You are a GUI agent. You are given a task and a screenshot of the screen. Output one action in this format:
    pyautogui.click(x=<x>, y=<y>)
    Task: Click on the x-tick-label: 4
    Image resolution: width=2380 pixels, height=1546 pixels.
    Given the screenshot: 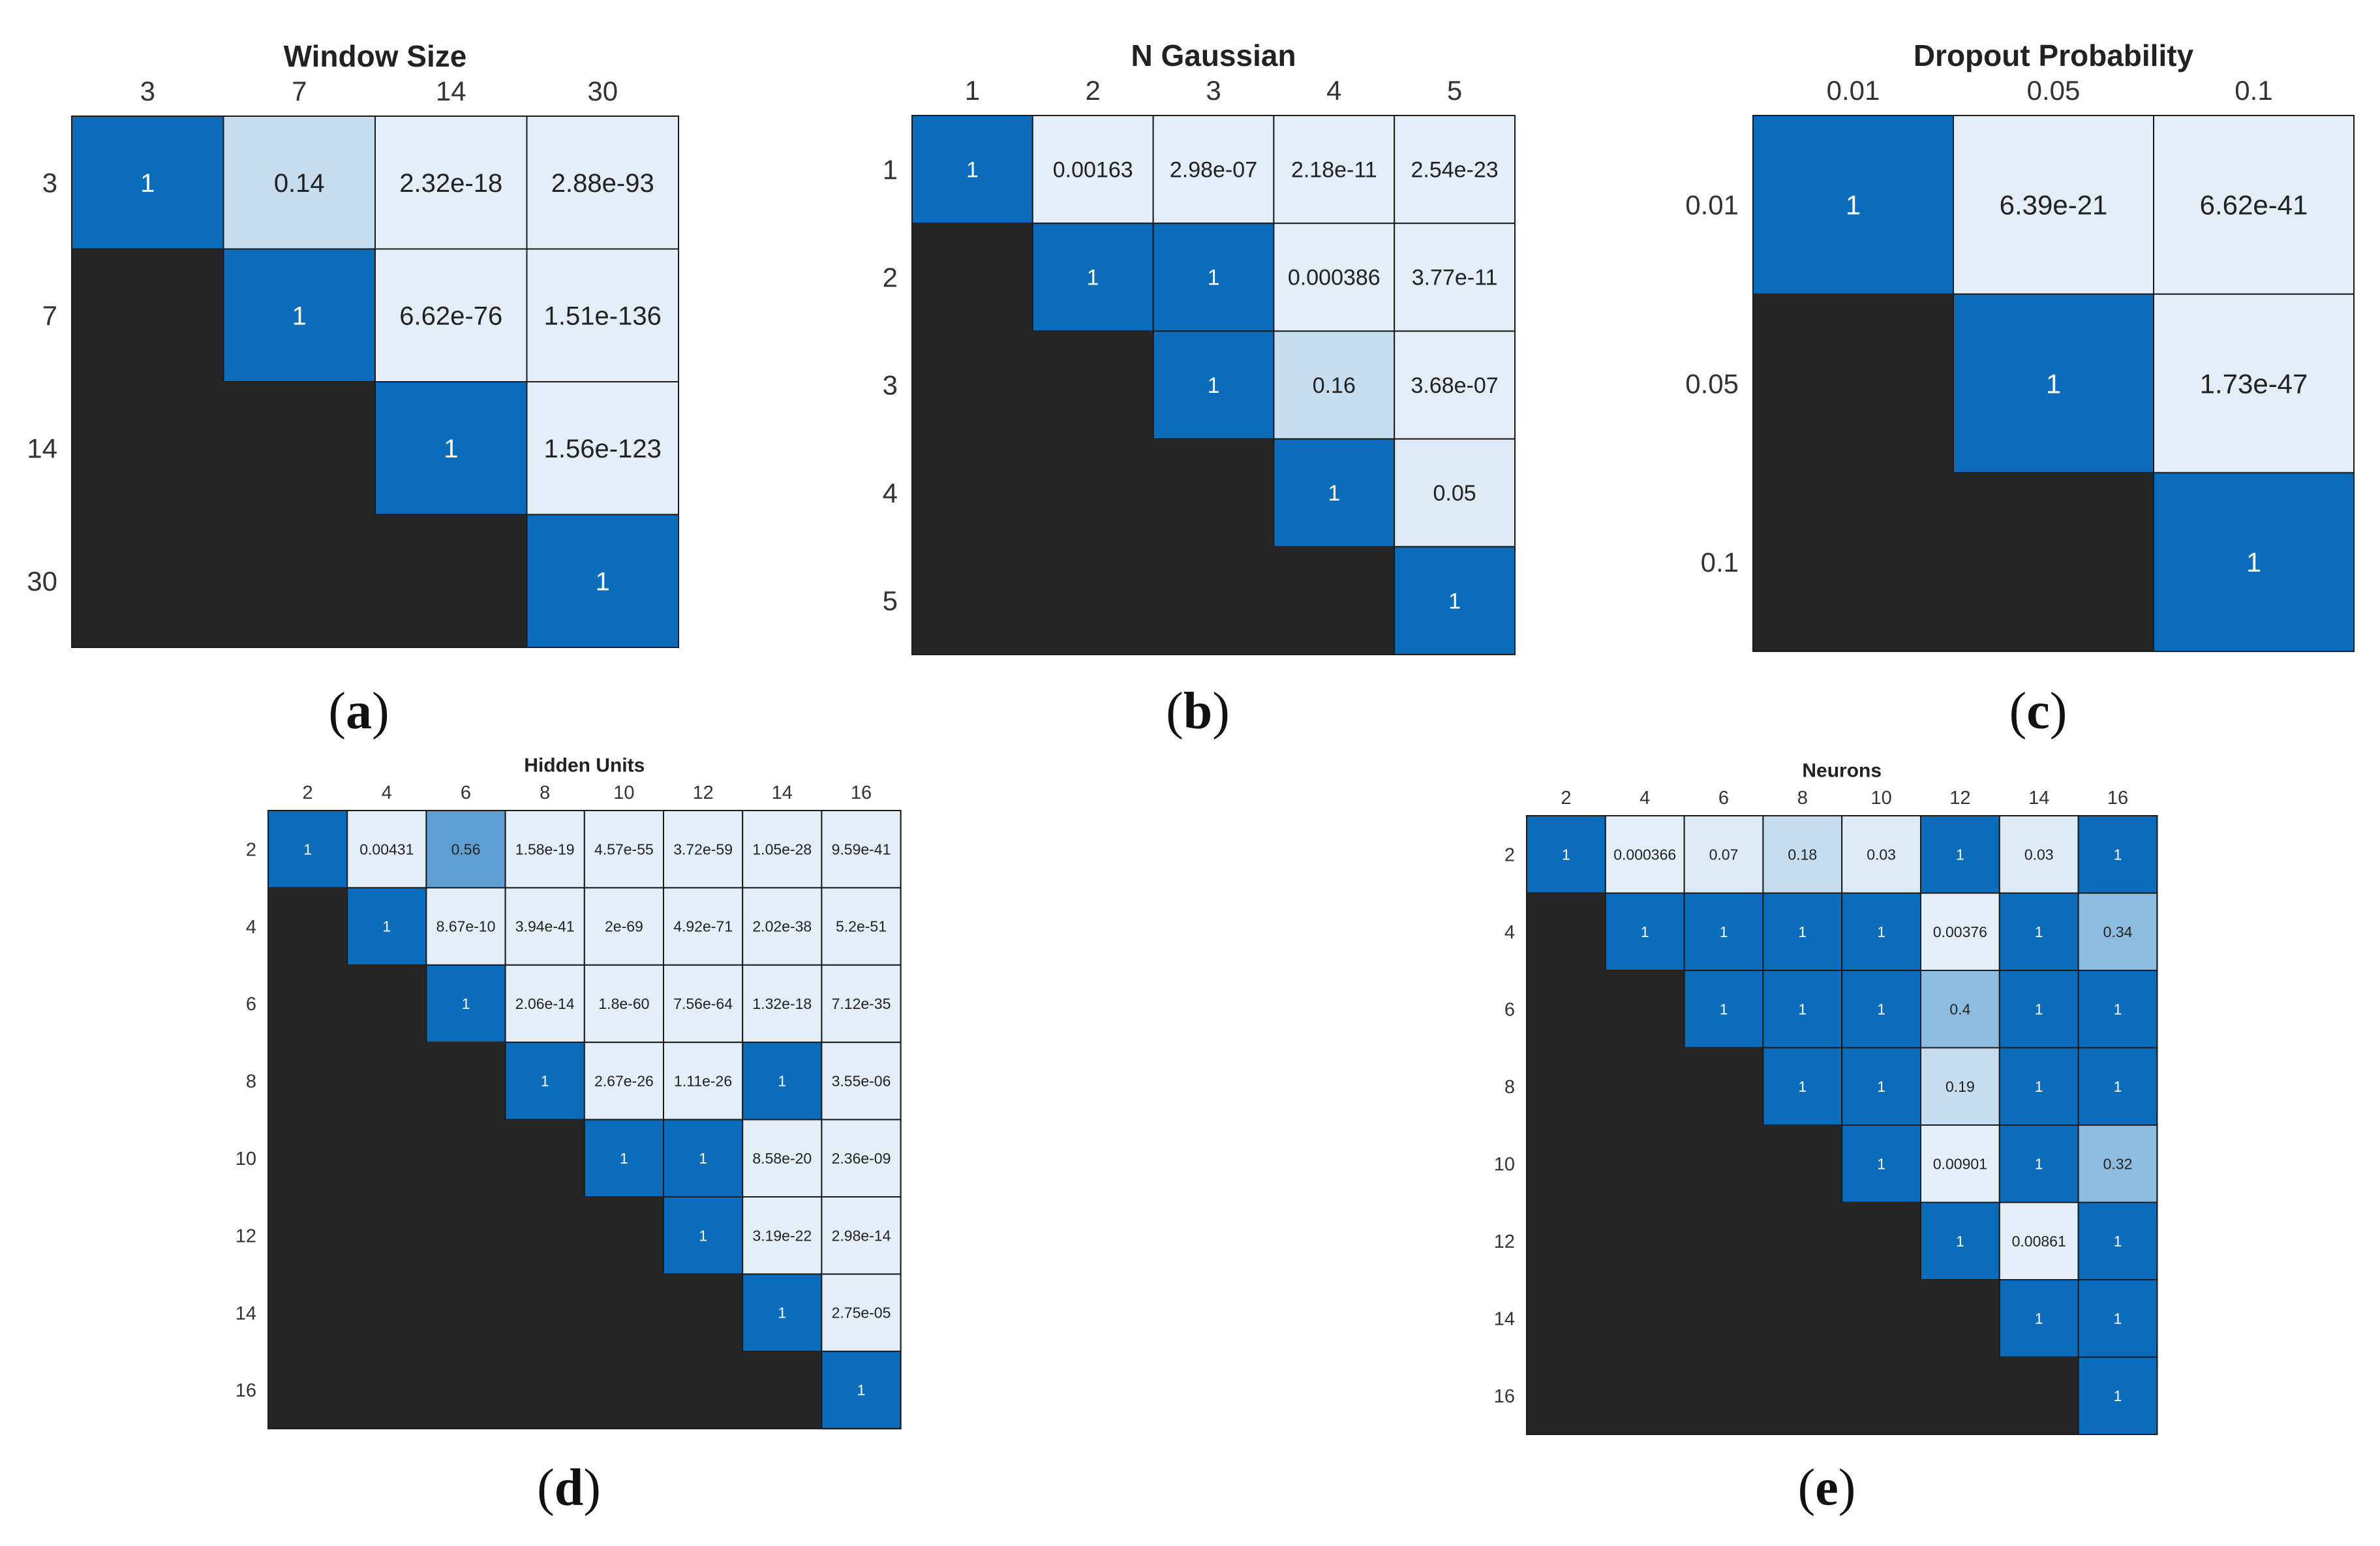 What is the action you would take?
    pyautogui.click(x=387, y=792)
    